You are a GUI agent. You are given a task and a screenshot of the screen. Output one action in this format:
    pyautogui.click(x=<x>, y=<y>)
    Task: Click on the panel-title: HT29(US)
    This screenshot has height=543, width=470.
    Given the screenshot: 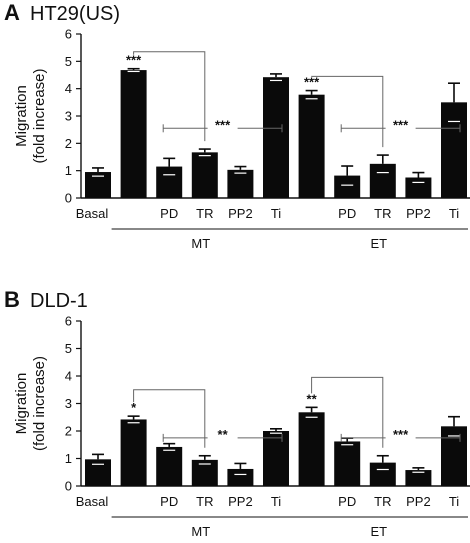 What is the action you would take?
    pyautogui.click(x=75, y=14)
    